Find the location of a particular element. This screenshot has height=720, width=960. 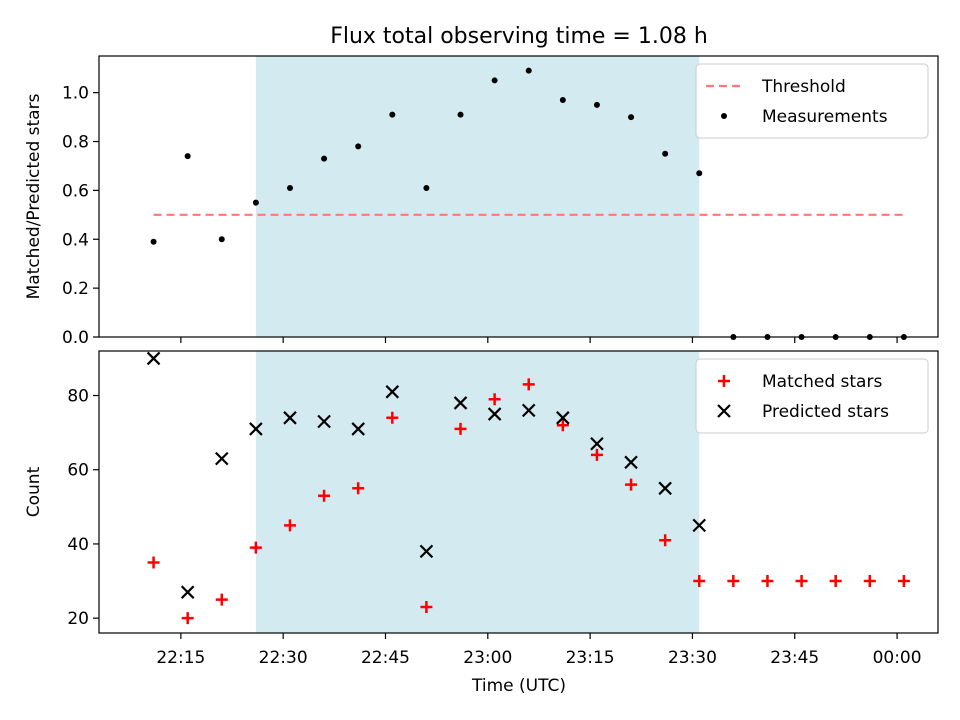

x-tick-label: 00:00 is located at coordinates (897, 658).